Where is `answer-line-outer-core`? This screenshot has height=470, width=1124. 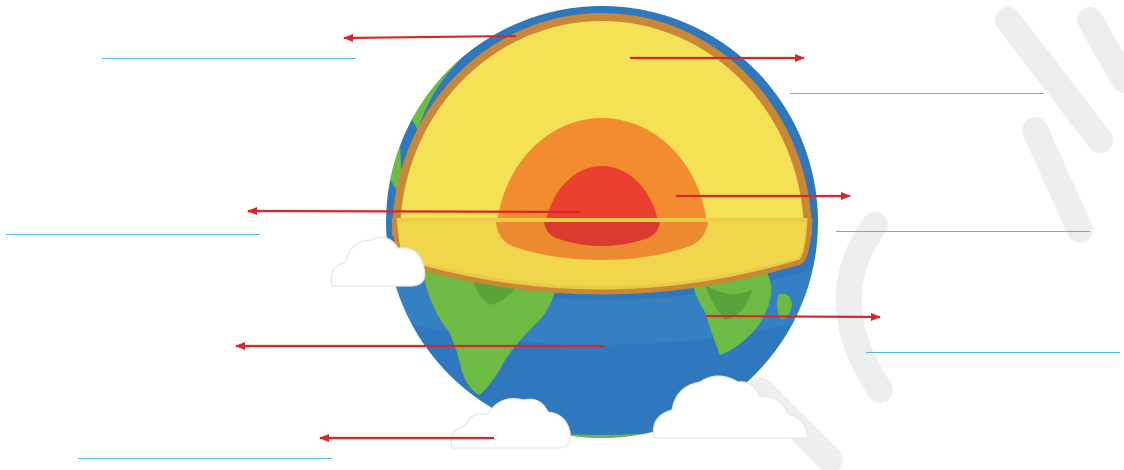 answer-line-outer-core is located at coordinates (963, 231).